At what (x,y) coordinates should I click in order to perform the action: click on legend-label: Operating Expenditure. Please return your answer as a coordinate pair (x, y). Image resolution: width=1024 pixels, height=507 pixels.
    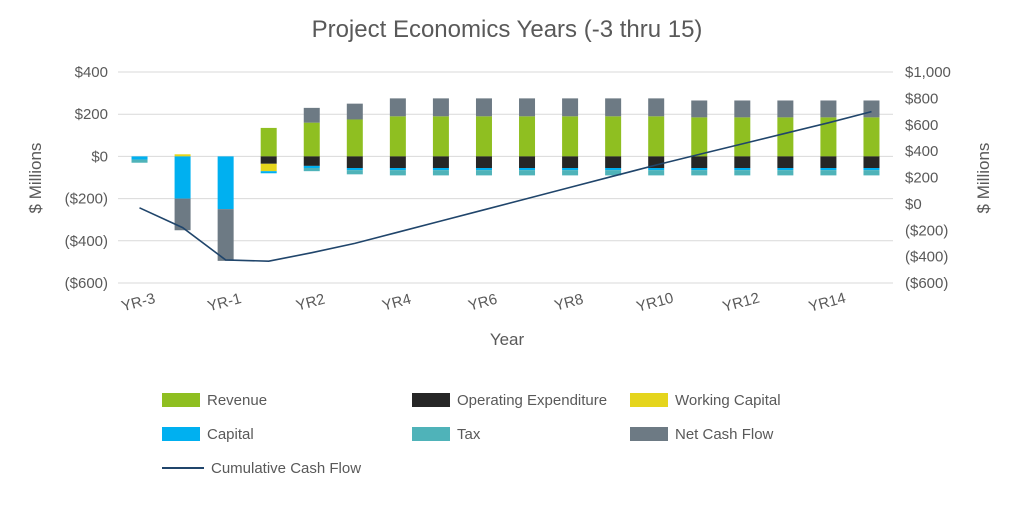
    Looking at the image, I should click on (532, 400).